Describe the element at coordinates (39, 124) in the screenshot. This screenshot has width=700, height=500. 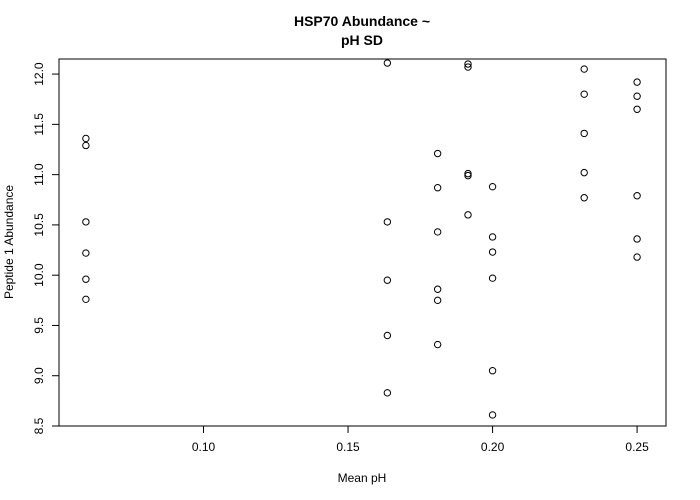
I see `y-tick-label: 11.5` at that location.